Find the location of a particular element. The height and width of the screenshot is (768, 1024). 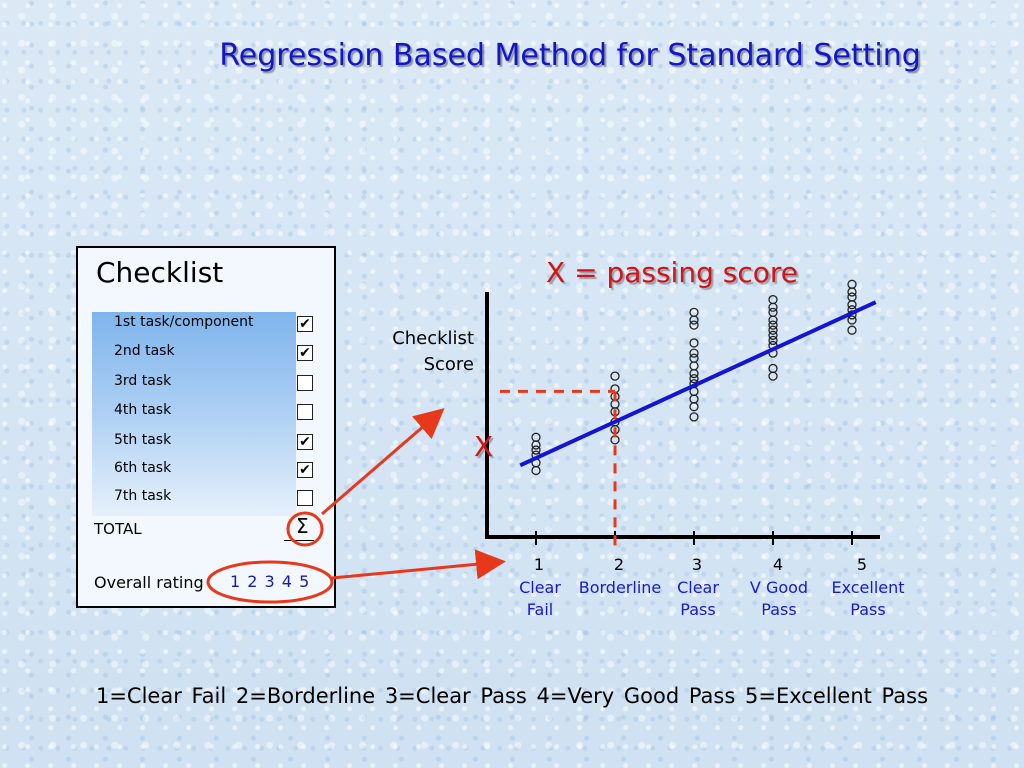

y-axis-label-line: Checklist is located at coordinates (433, 338).